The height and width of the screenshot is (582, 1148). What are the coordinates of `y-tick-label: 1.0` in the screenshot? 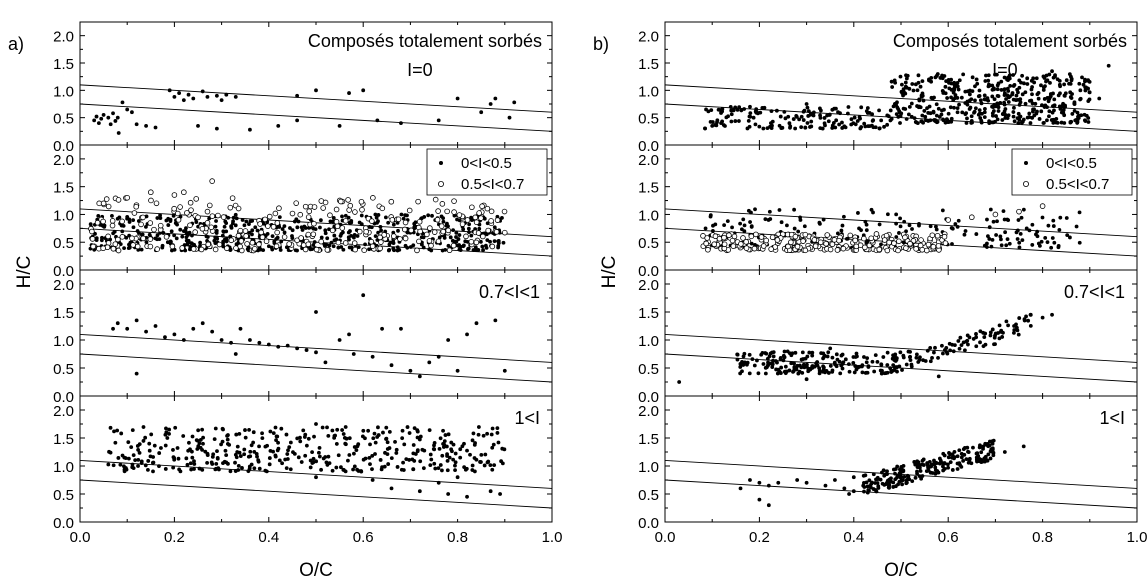 It's located at (63, 341).